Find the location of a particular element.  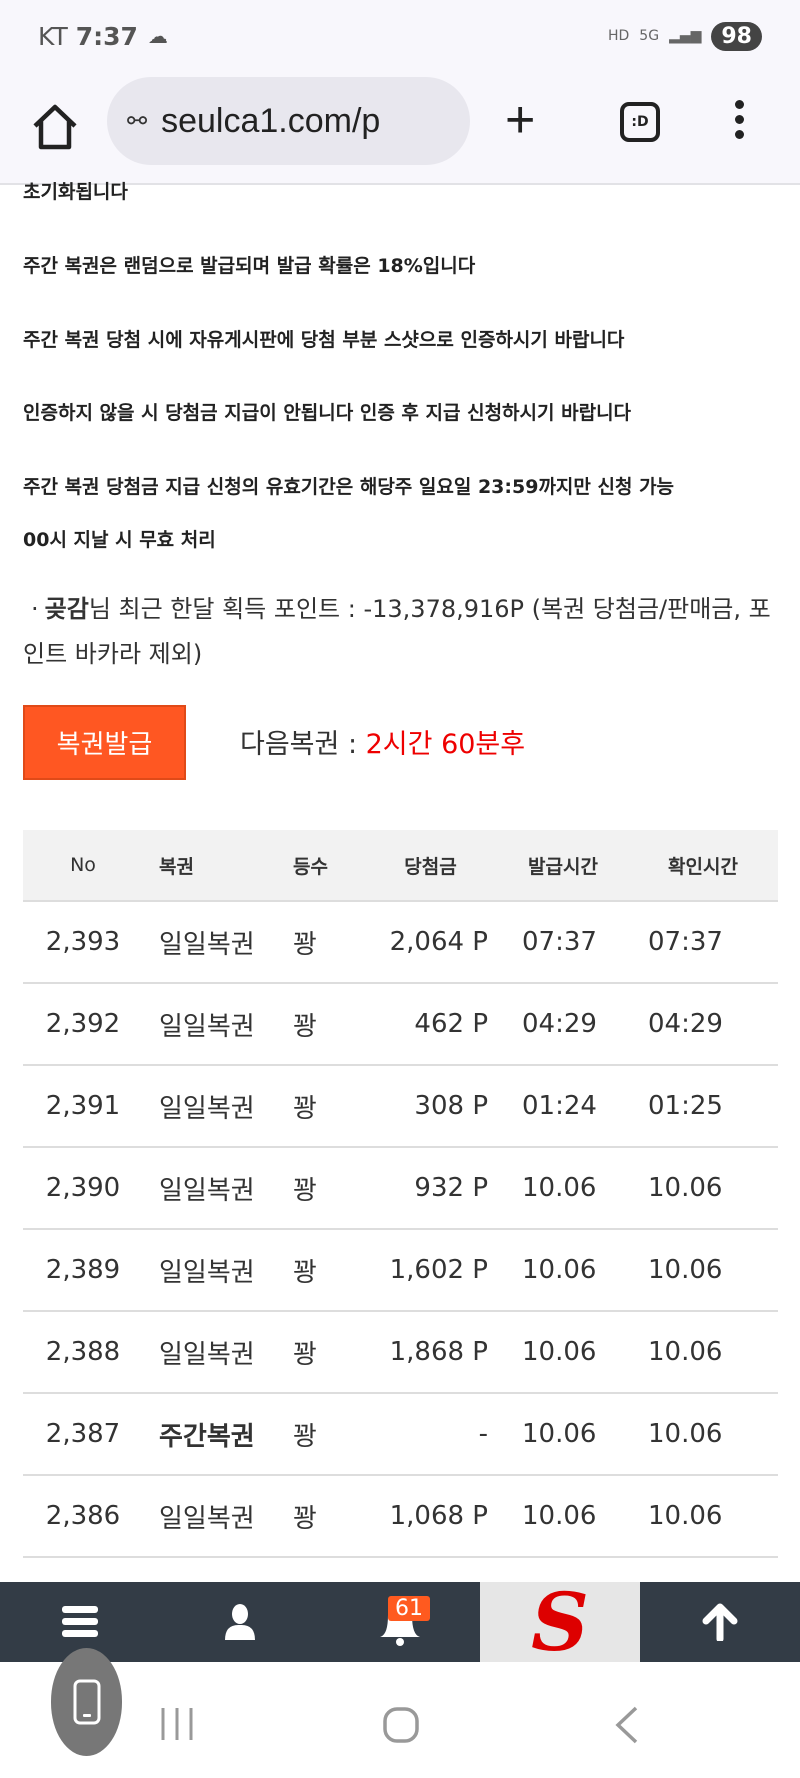

site-logo: S is located at coordinates (560, 1622).